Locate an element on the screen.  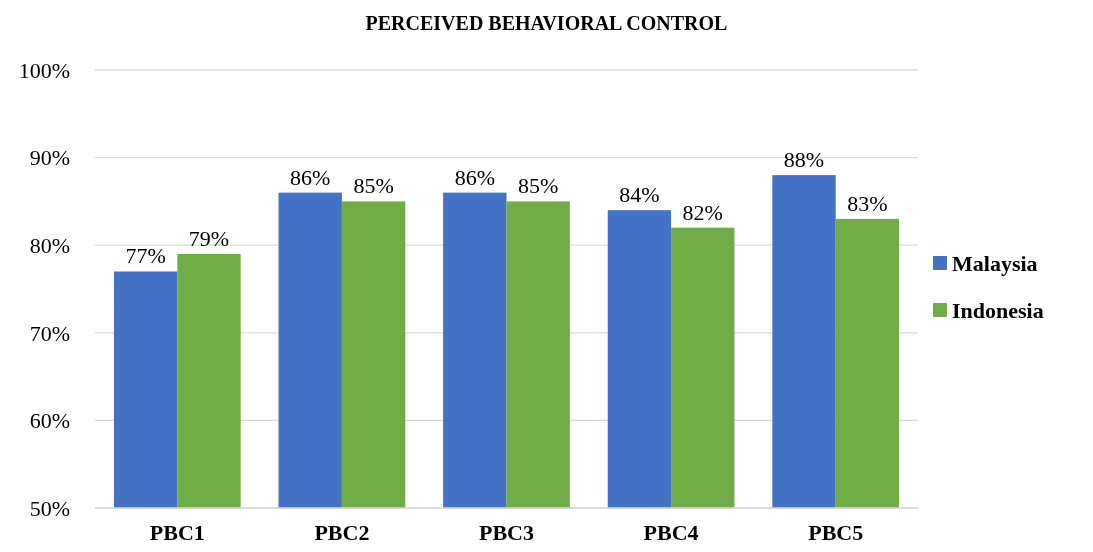
y-tick-label: 80% is located at coordinates (49, 245).